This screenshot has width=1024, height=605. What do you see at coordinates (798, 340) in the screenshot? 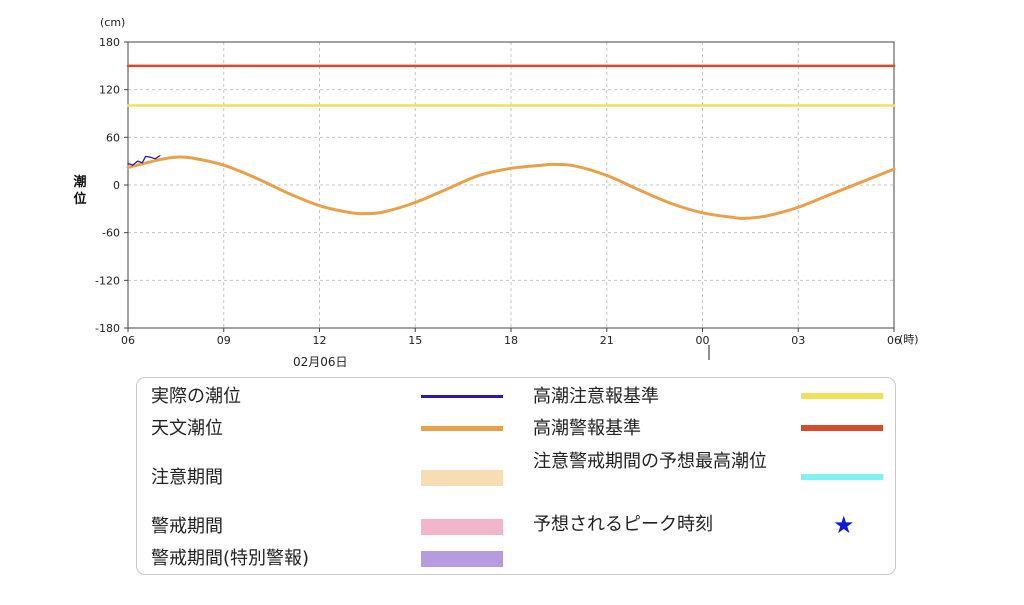
I see `x-tick-label: 03` at bounding box center [798, 340].